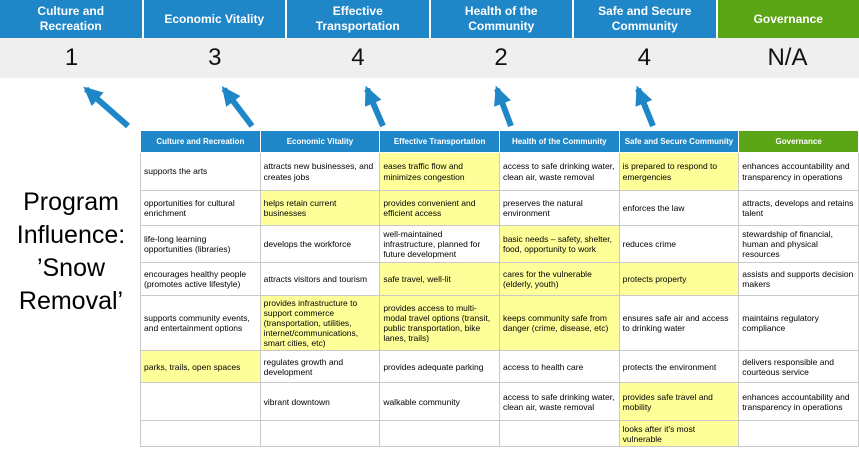  I want to click on category-header-3: Health of the Community, so click(502, 19).